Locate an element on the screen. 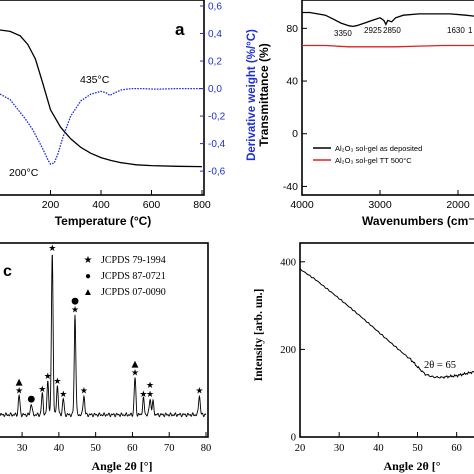  panel-a-x-tick-label: 600 is located at coordinates (152, 205).